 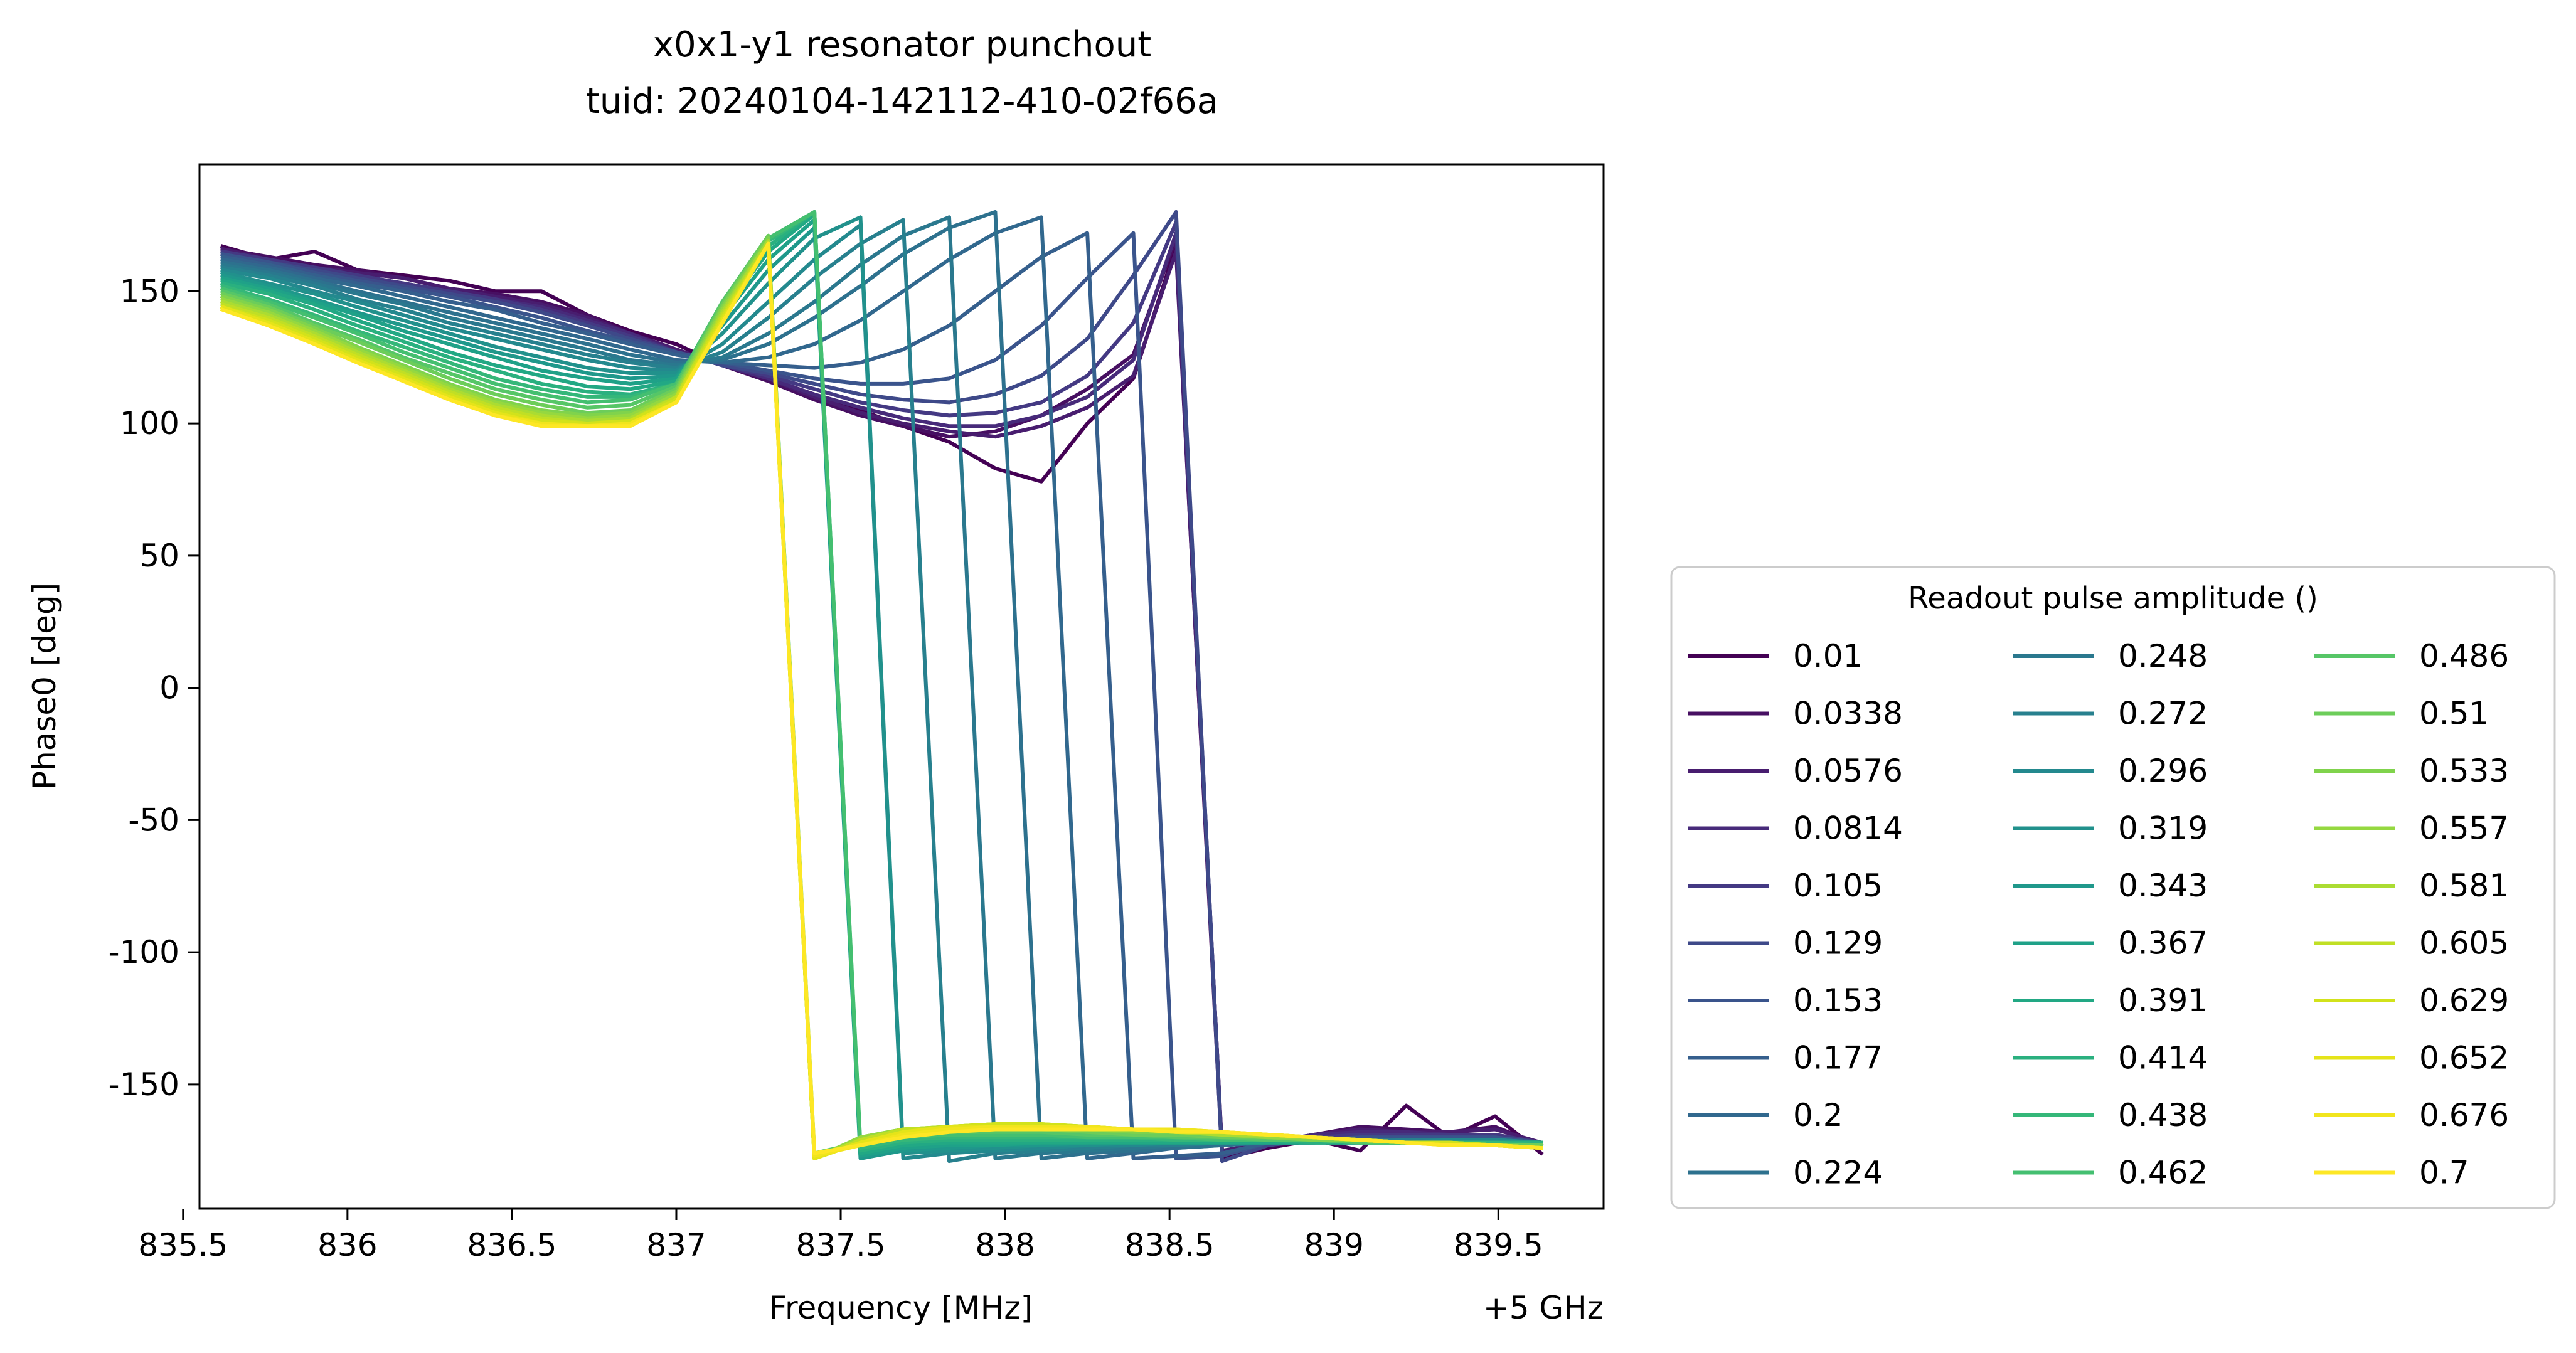 What do you see at coordinates (159, 556) in the screenshot?
I see `y-tick-label: 50` at bounding box center [159, 556].